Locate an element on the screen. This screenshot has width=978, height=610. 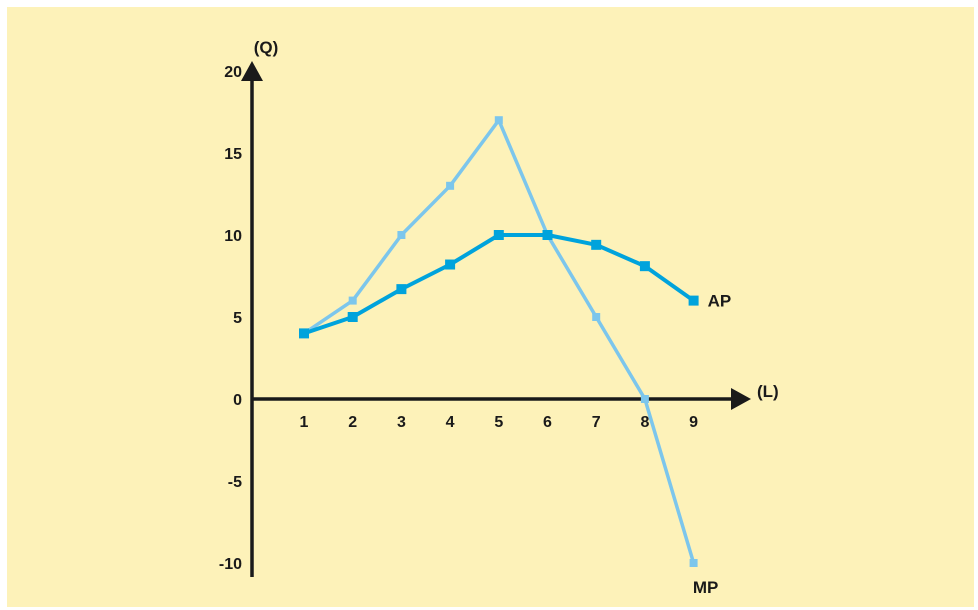
x-tick-label: 8 is located at coordinates (644, 422).